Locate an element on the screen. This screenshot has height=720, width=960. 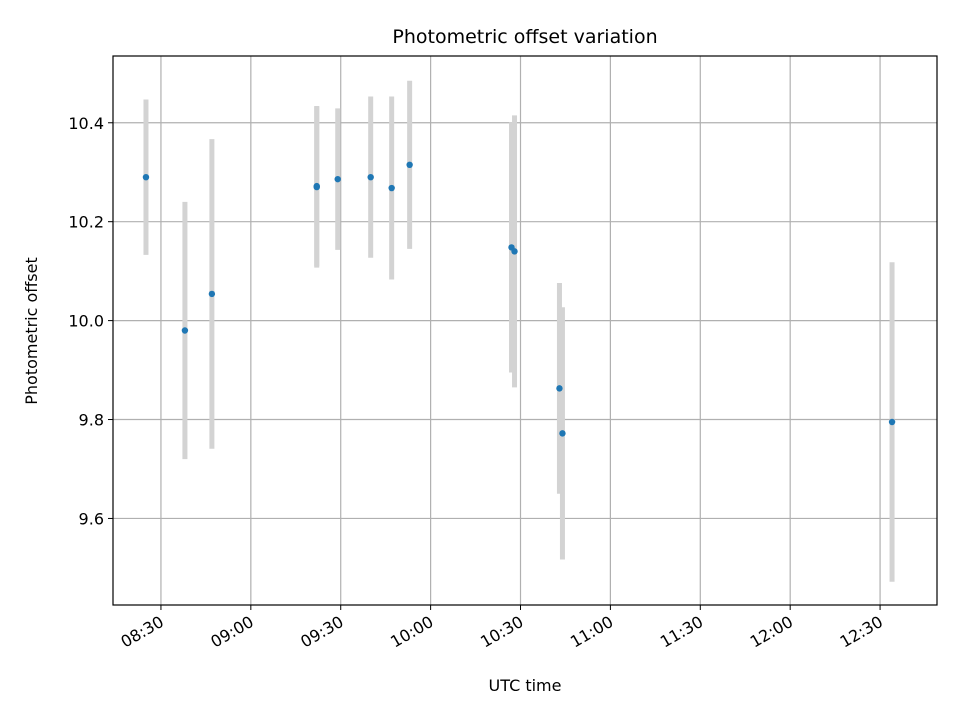
y-tick-label: 10.0 is located at coordinates (86, 321).